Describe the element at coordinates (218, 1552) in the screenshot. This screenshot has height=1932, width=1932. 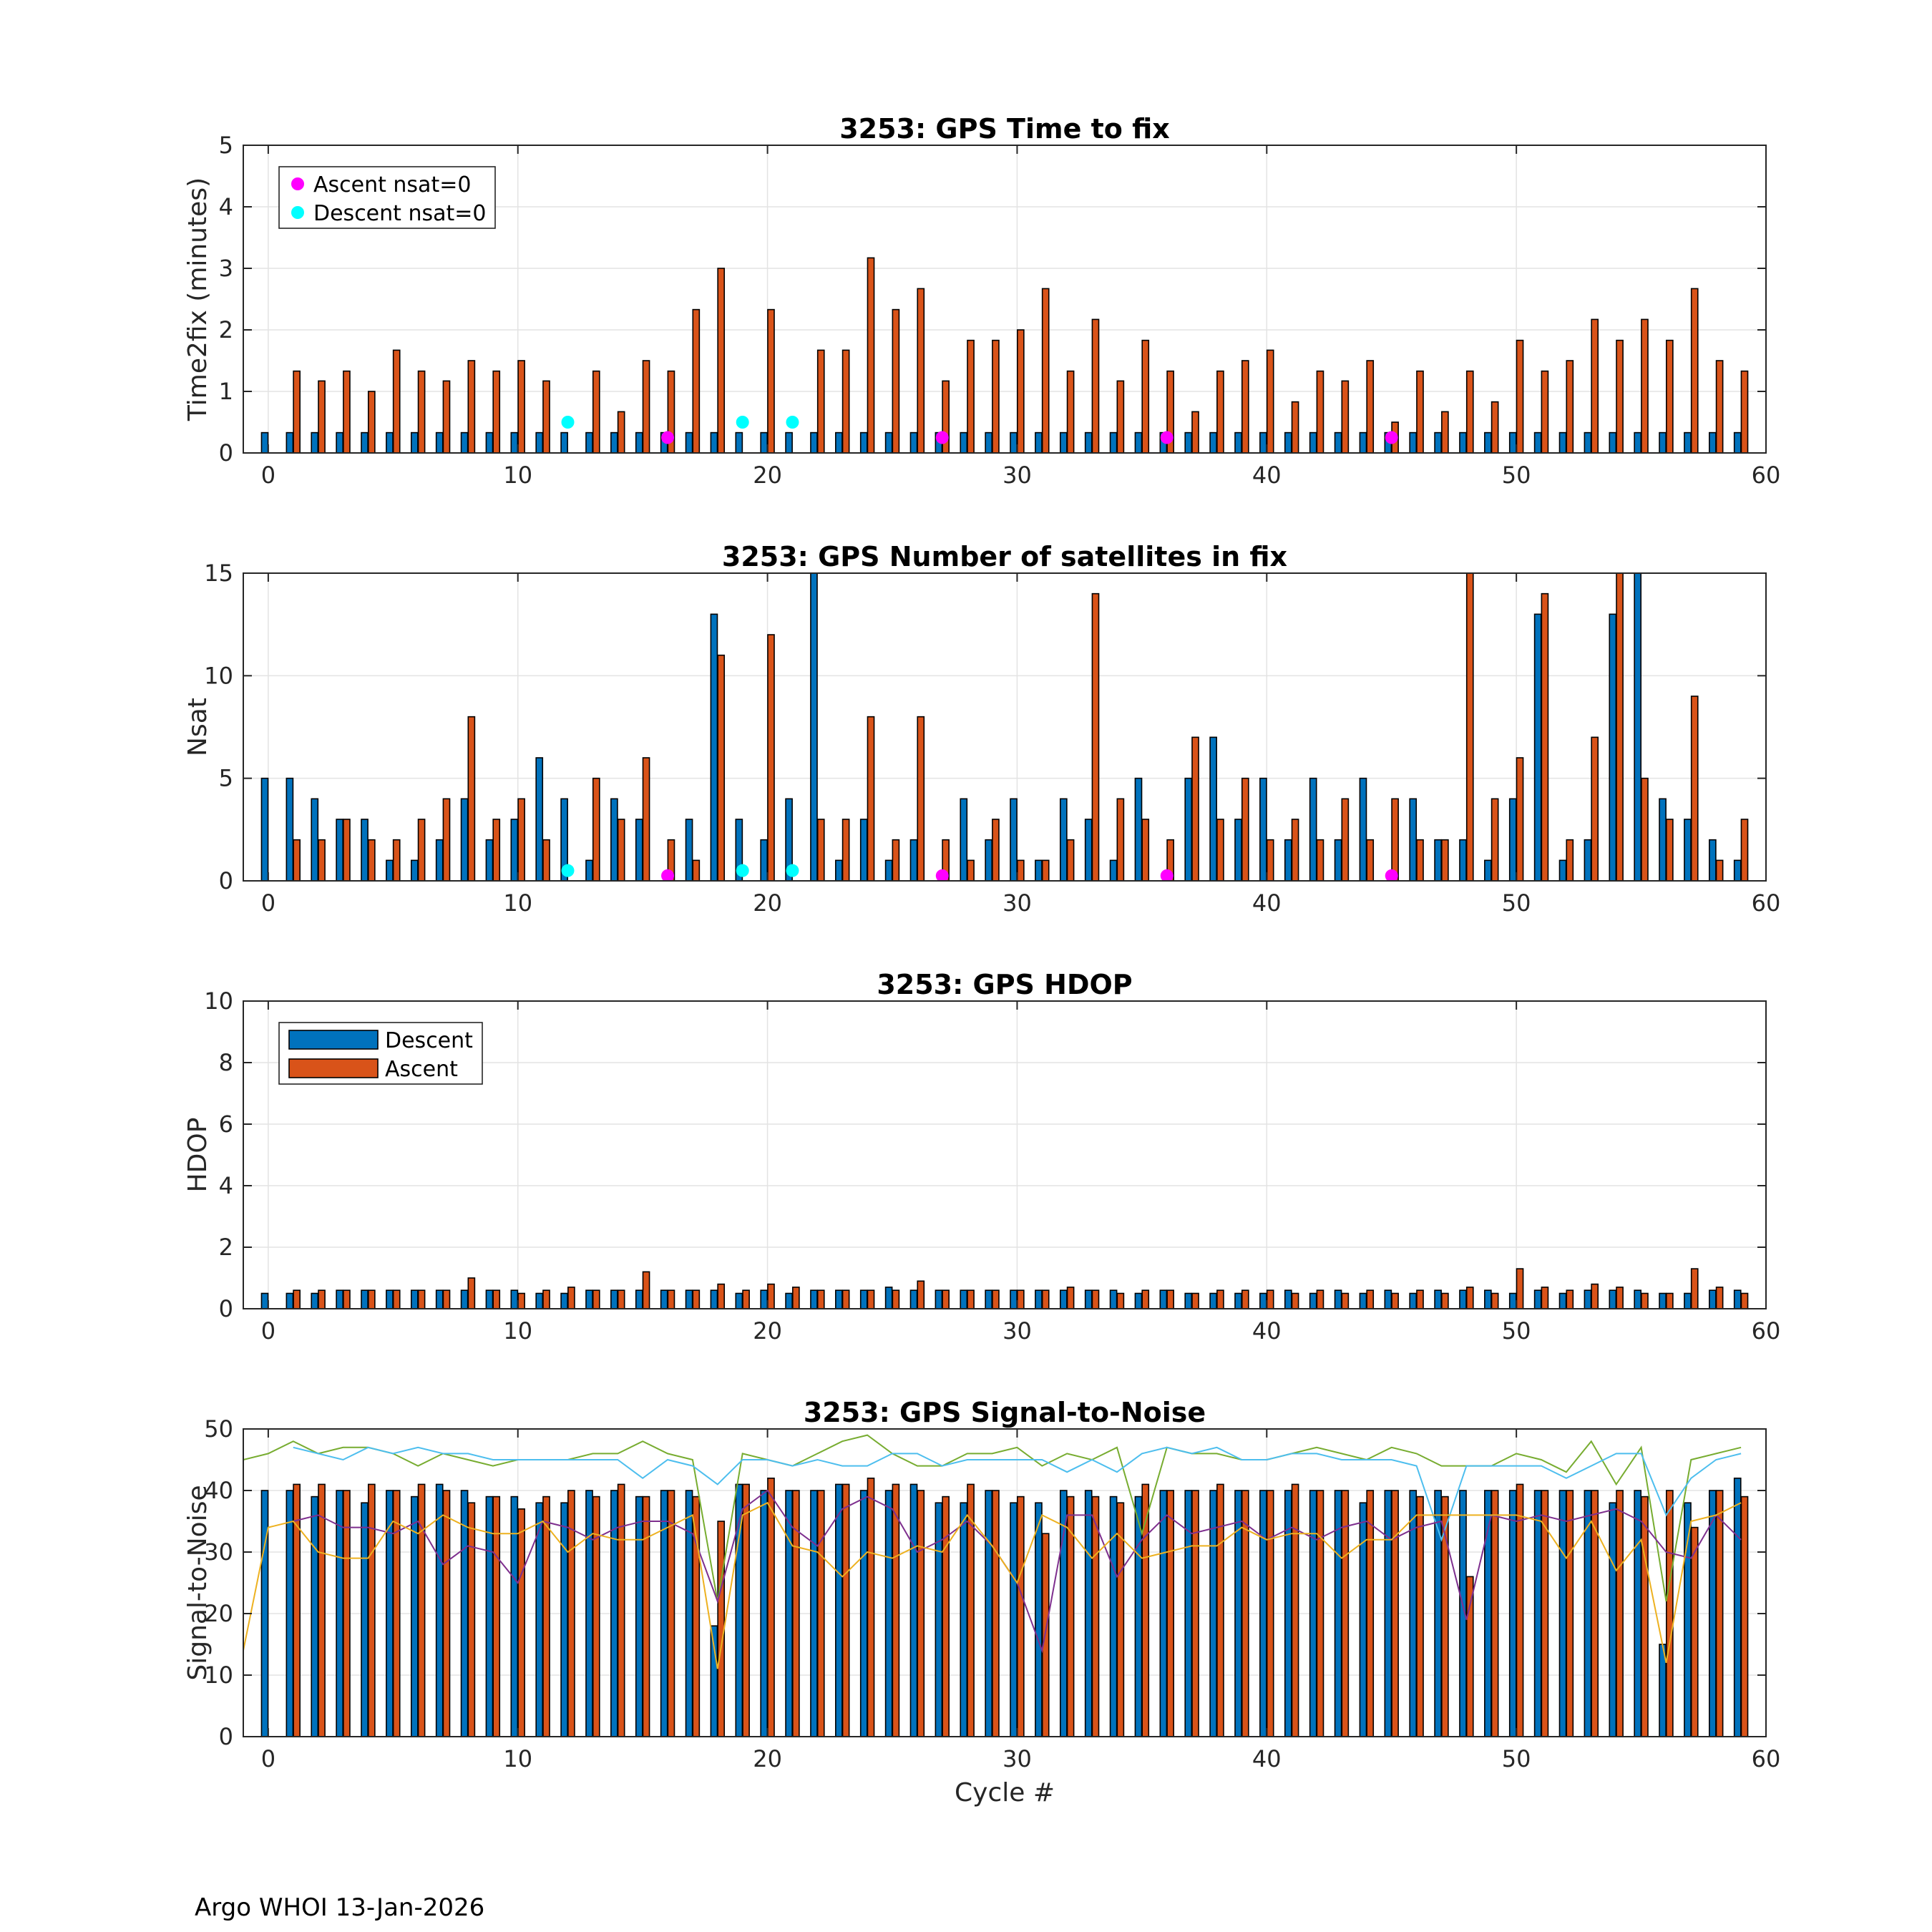
I see `y-tick-label: 30` at that location.